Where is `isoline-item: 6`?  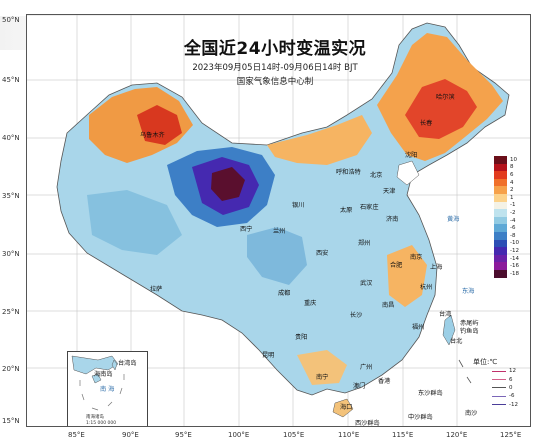 isoline-item: 6 is located at coordinates (505, 379).